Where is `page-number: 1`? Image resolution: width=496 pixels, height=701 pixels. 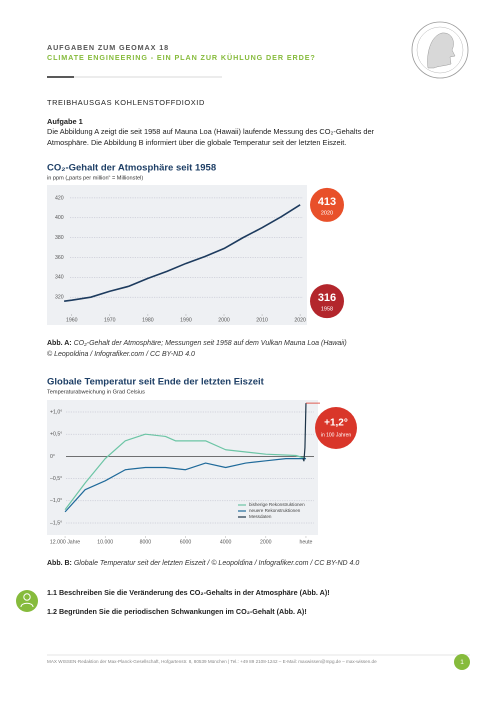
page-number: 1 is located at coordinates (462, 662).